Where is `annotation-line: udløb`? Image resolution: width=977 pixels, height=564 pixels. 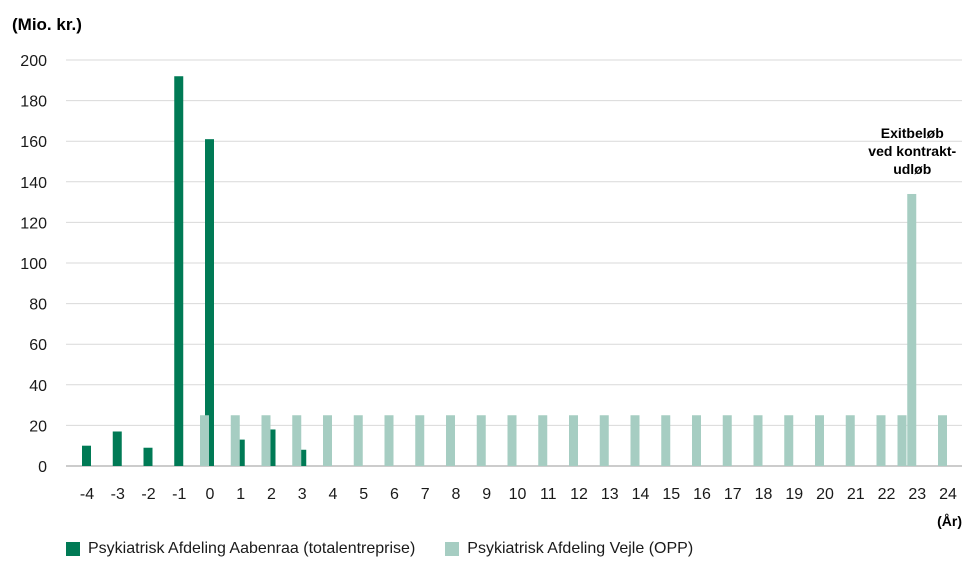
annotation-line: udløb is located at coordinates (912, 169).